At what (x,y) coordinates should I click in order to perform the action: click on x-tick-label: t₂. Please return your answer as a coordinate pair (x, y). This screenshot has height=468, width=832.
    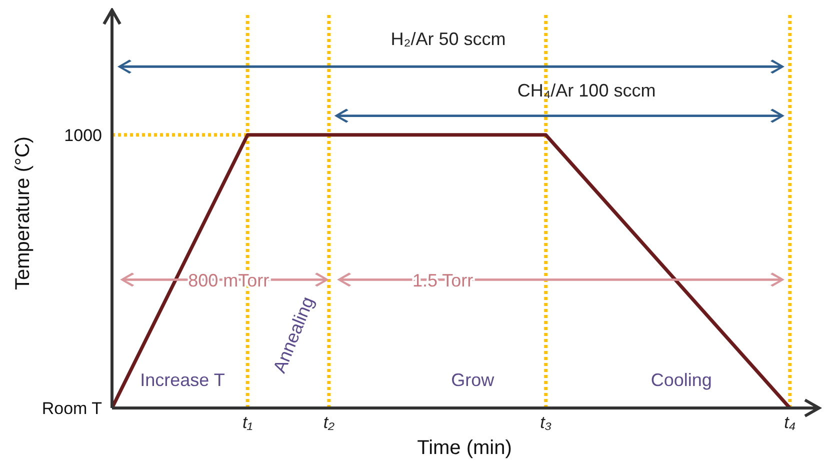
    Looking at the image, I should click on (329, 422).